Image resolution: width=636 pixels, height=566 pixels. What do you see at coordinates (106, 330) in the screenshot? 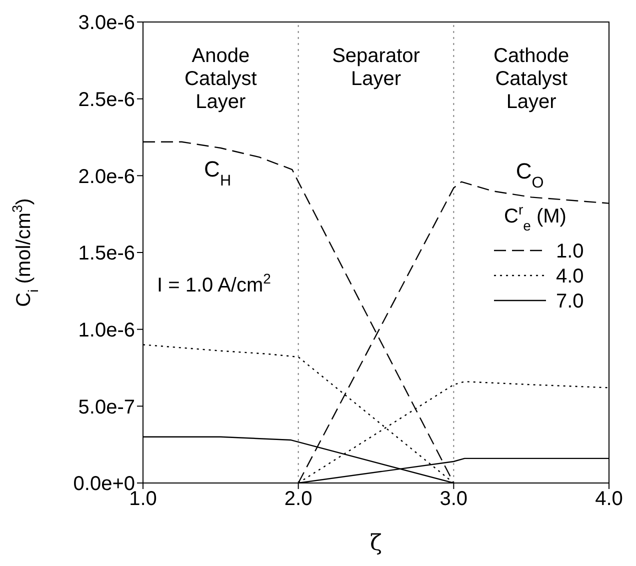
I see `y-tick-label: 1.0e-6` at bounding box center [106, 330].